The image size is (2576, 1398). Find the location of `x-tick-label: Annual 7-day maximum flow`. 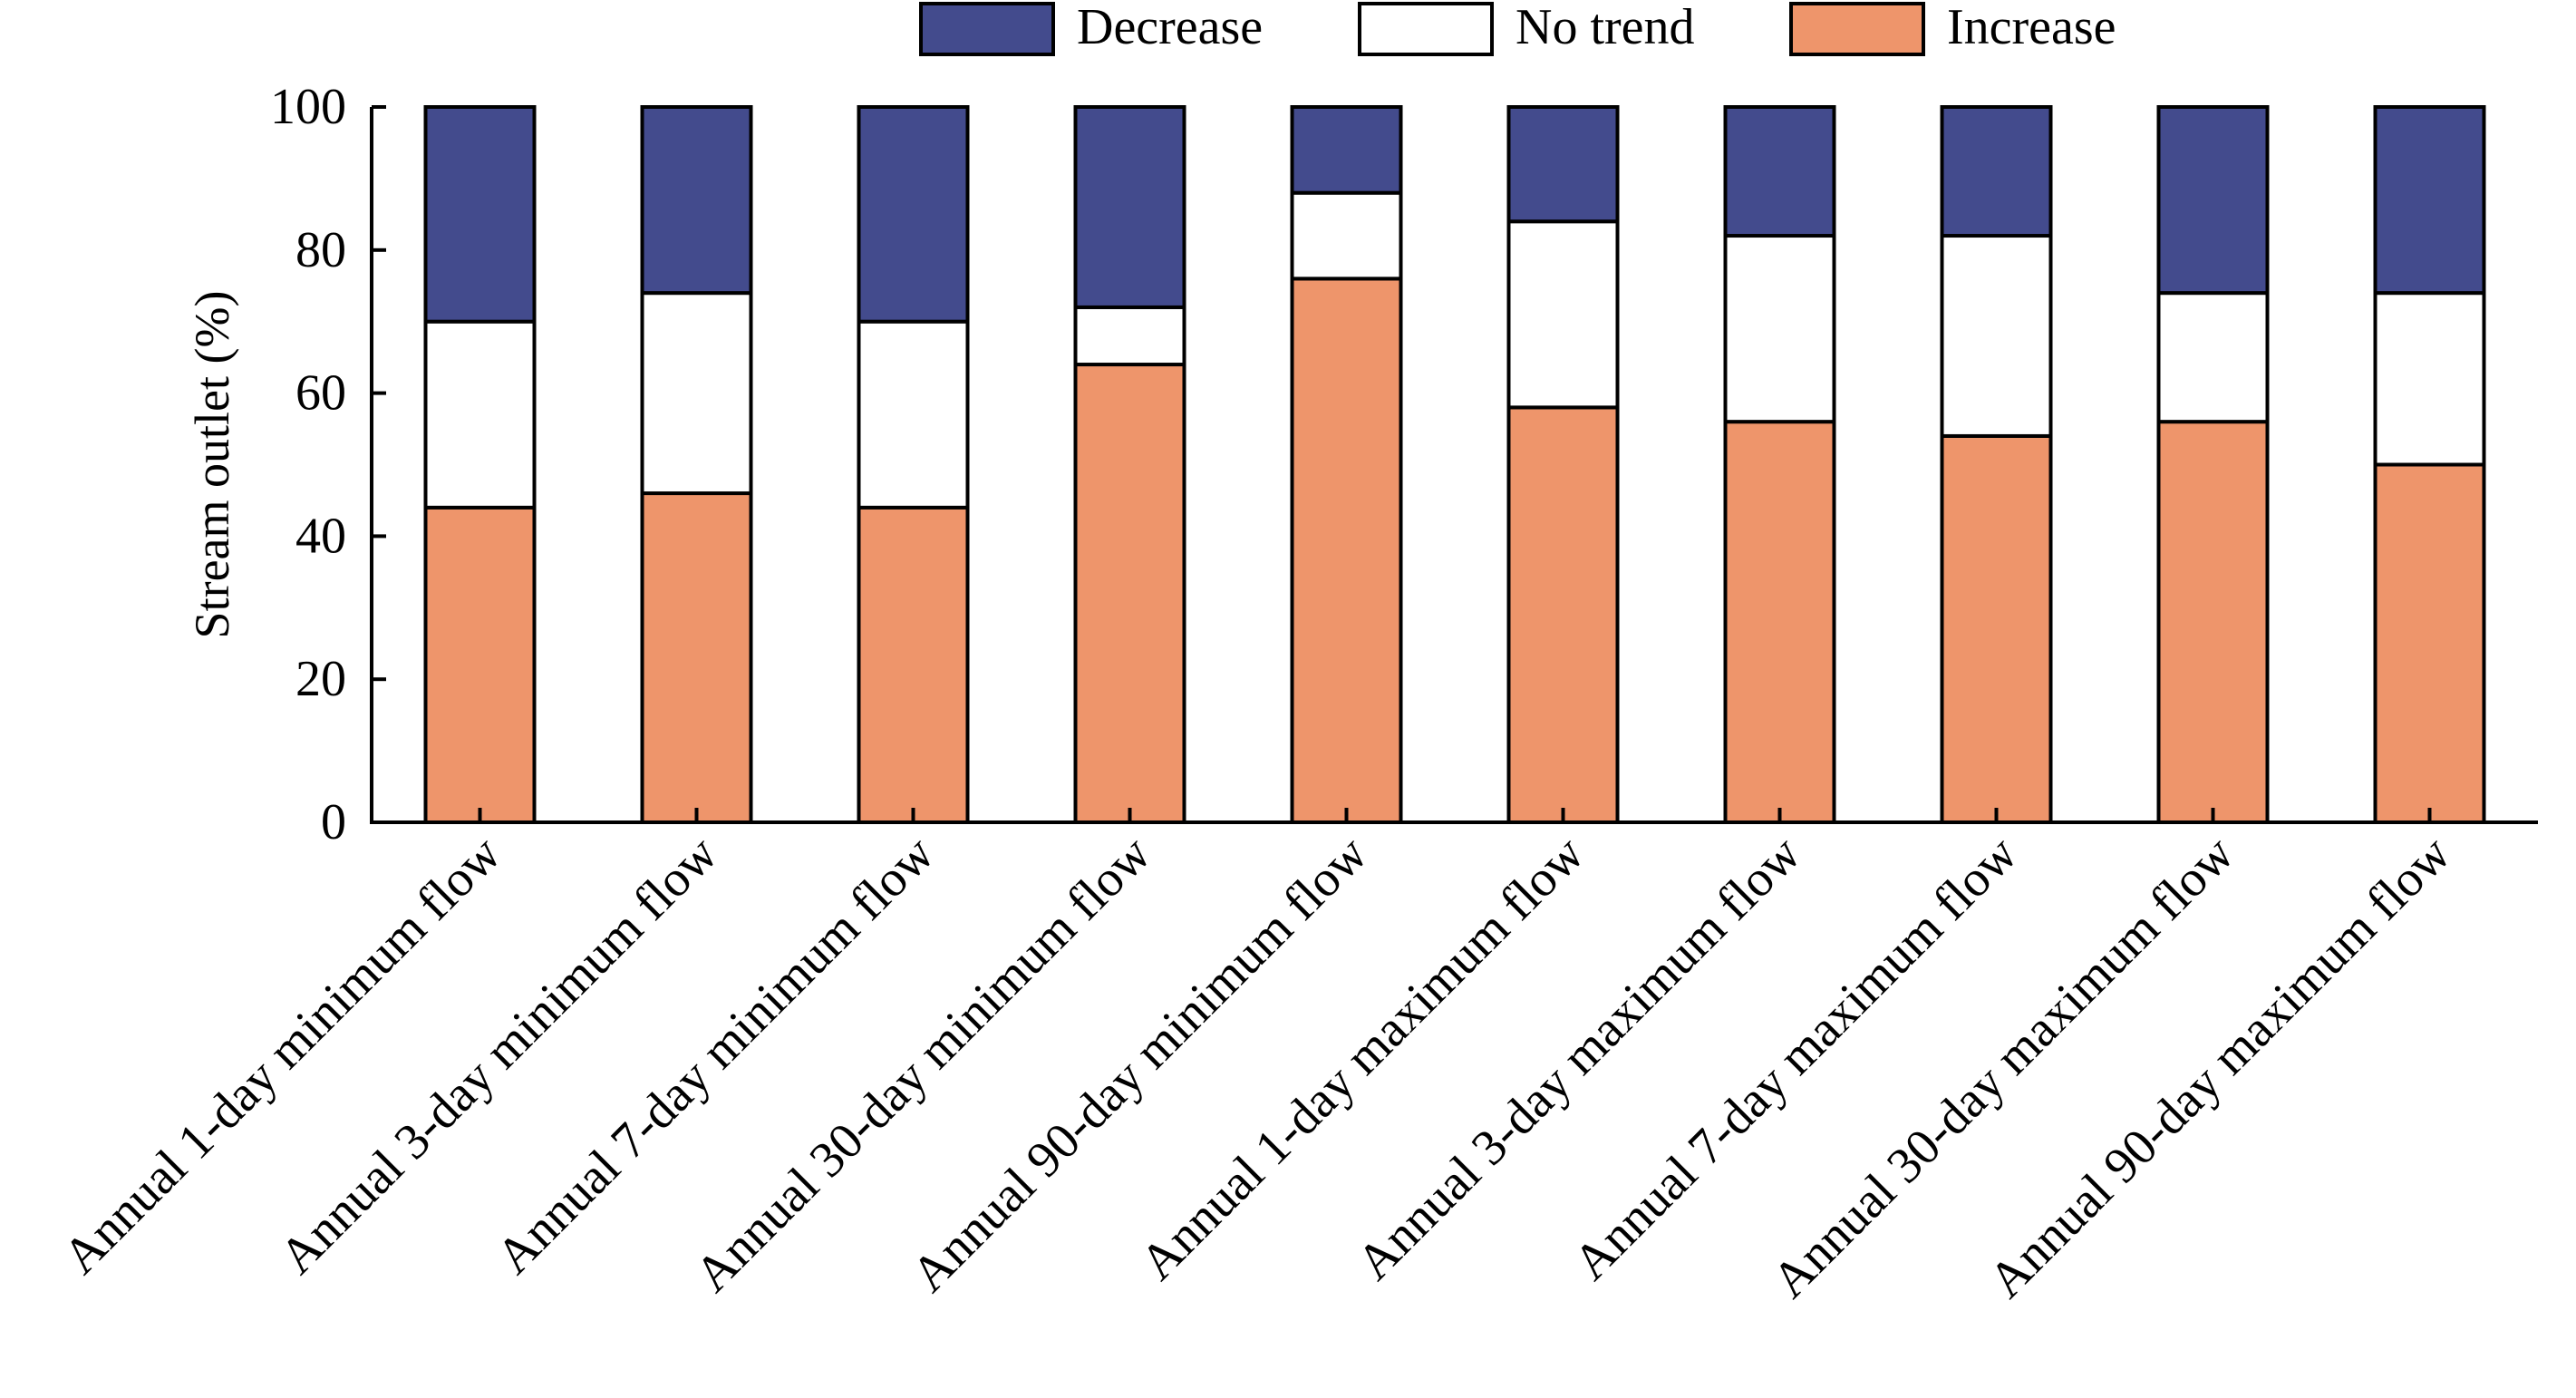

x-tick-label: Annual 7-day maximum flow is located at coordinates (1796, 1058).